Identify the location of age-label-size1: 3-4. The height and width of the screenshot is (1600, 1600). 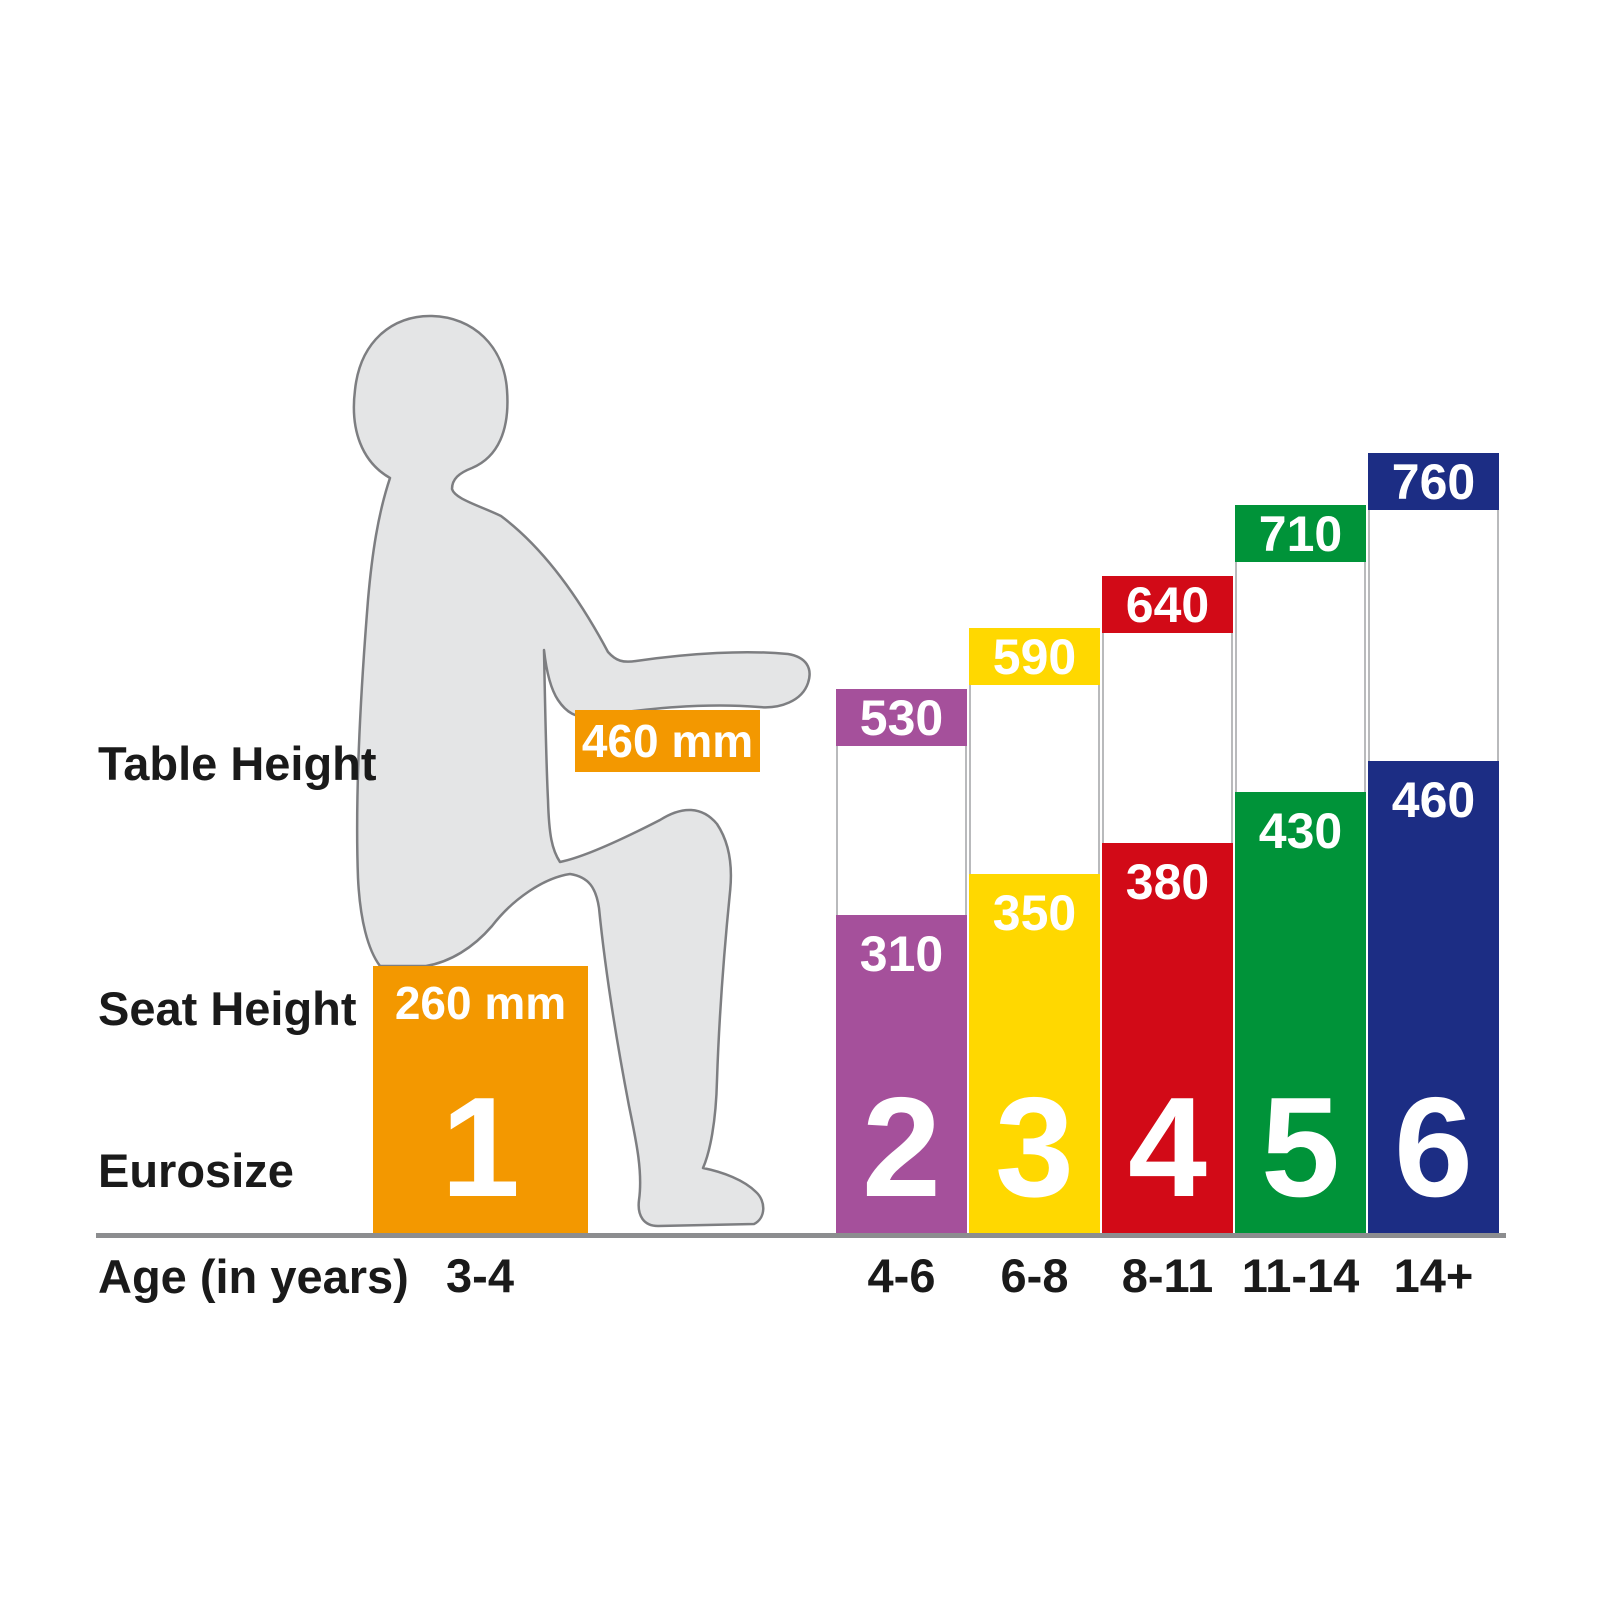
(480, 1275).